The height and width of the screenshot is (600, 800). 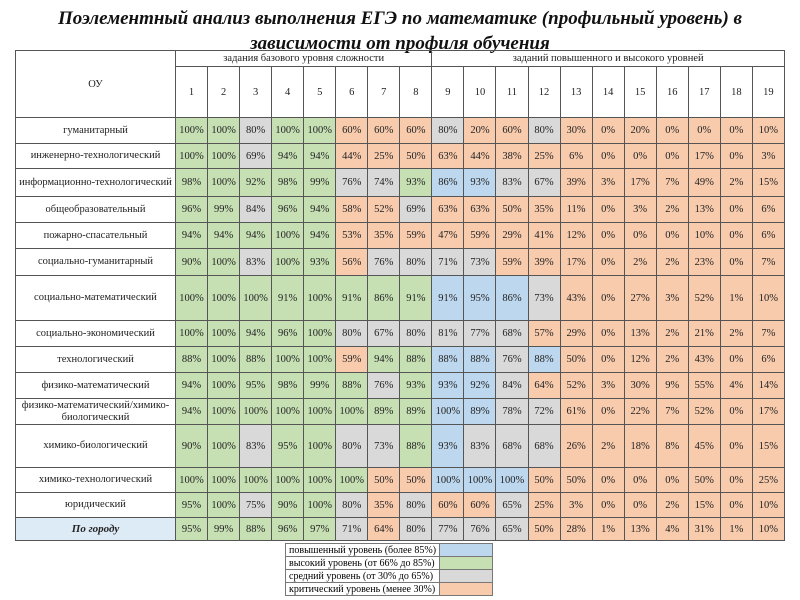 What do you see at coordinates (640, 209) in the screenshot?
I see `task-15-cell: 3%` at bounding box center [640, 209].